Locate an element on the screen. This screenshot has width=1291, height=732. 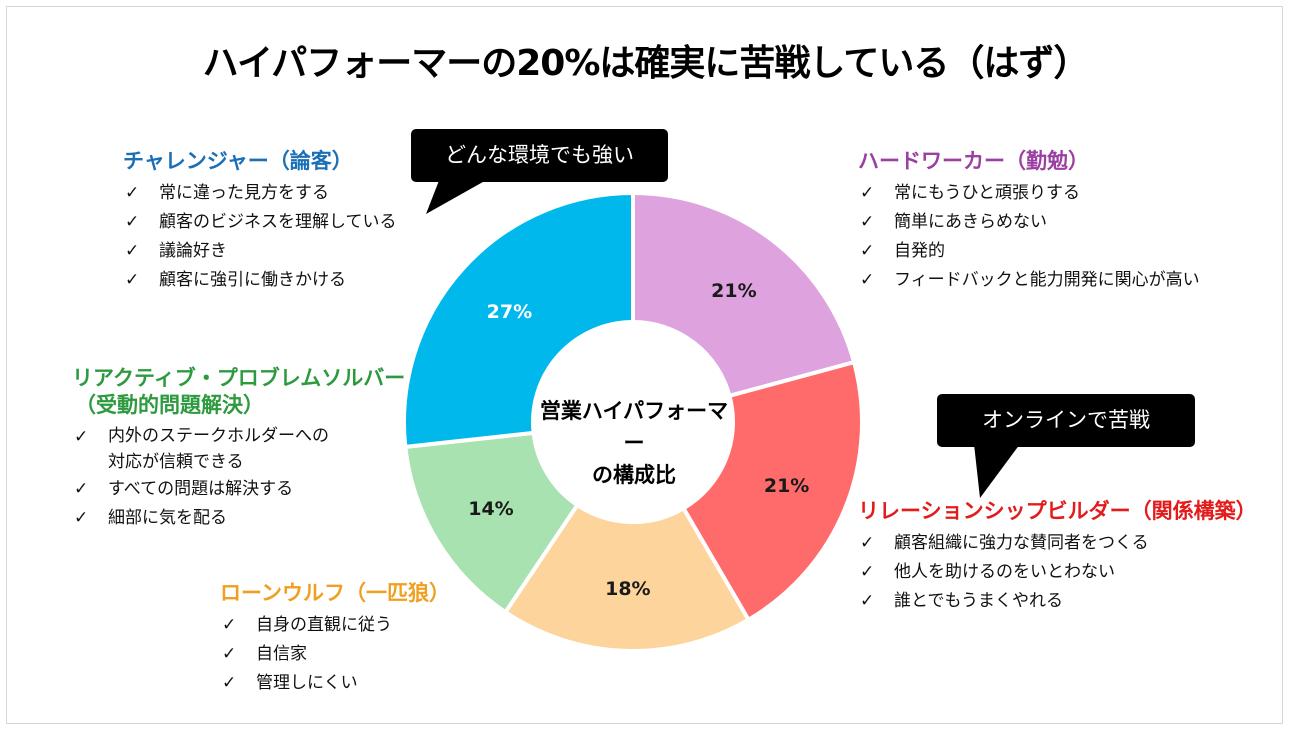
list-item: ✓ すべての問題は解決する is located at coordinates (238, 489).